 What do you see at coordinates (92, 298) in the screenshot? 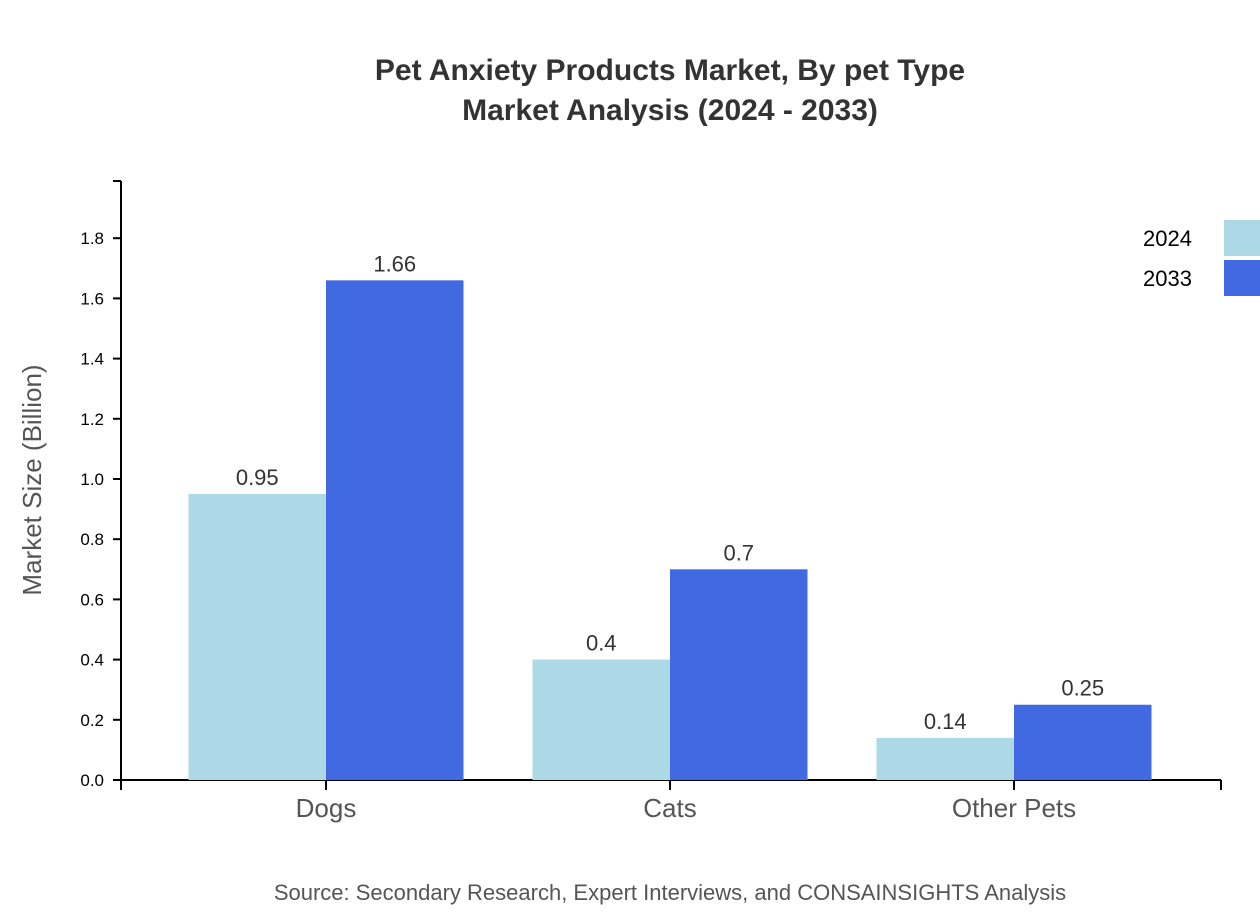
I see `y-tick-label: 1.6` at bounding box center [92, 298].